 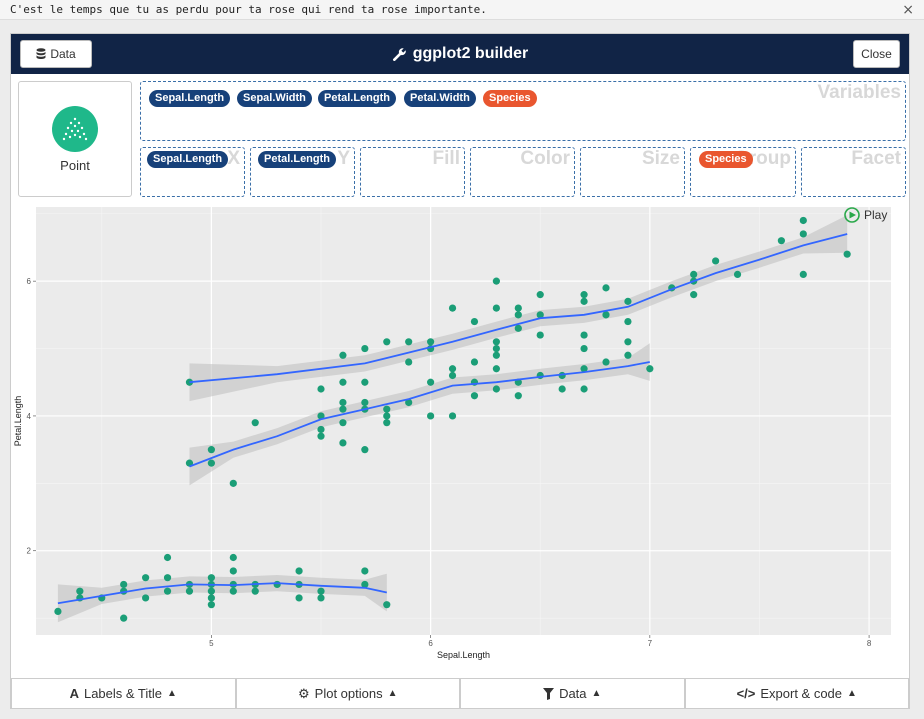 I want to click on variable-badge: Petal.Length, so click(x=357, y=98).